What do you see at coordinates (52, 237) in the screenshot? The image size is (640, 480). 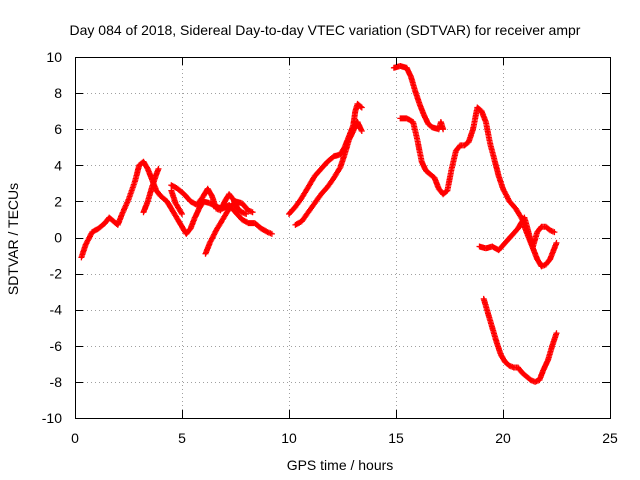 I see `y-tick-labels: -10 -8 -6 -4 -2 0 2 4 6 8 10` at bounding box center [52, 237].